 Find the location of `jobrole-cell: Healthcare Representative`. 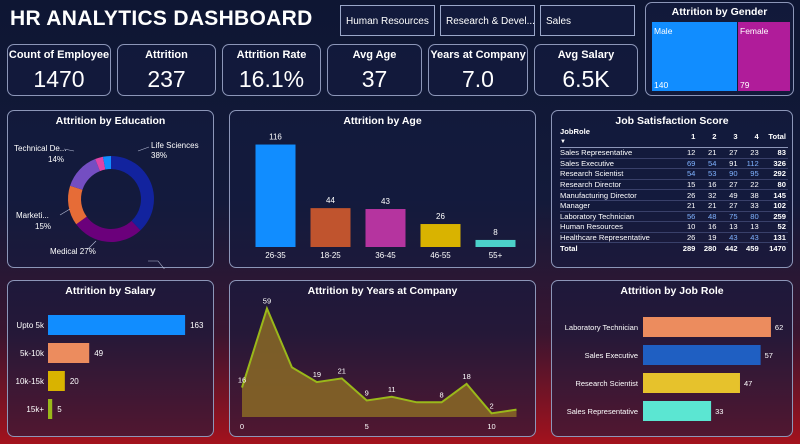

jobrole-cell: Healthcare Representative is located at coordinates (618, 238).